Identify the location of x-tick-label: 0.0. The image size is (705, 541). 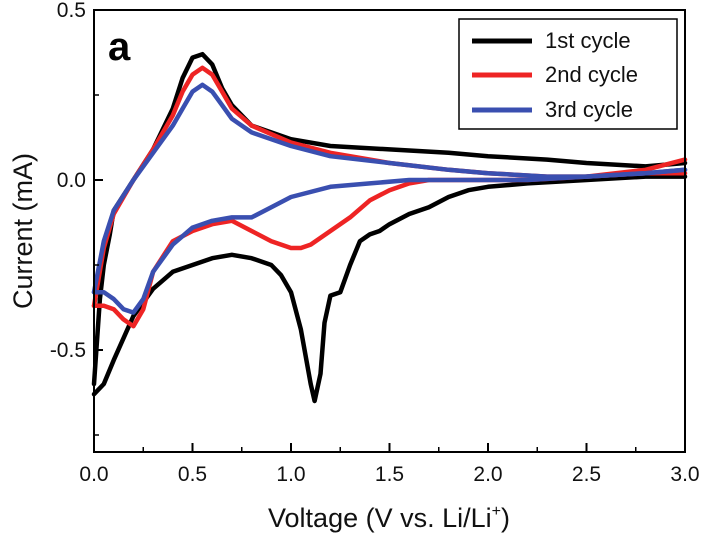
(93, 474).